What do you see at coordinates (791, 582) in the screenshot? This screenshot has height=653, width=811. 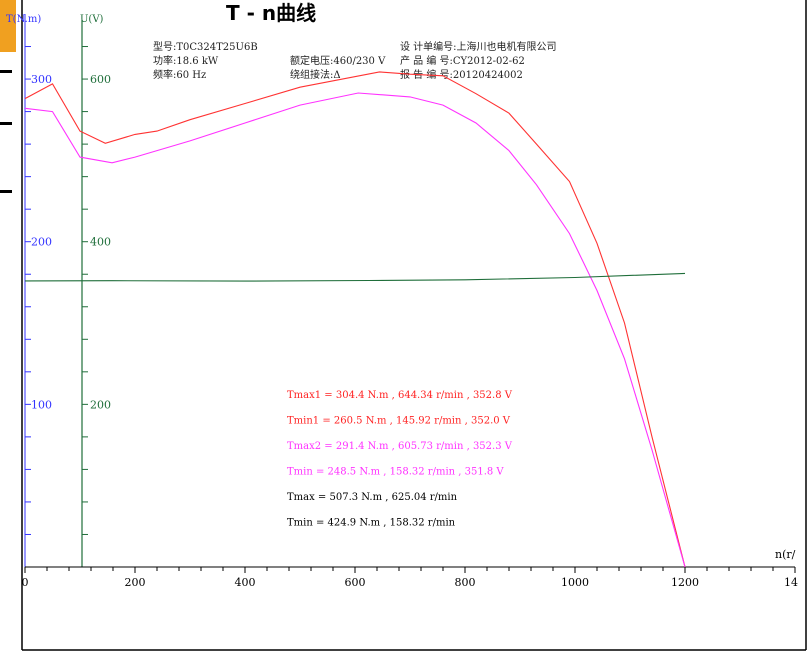 I see `speed-tick-label: 14` at bounding box center [791, 582].